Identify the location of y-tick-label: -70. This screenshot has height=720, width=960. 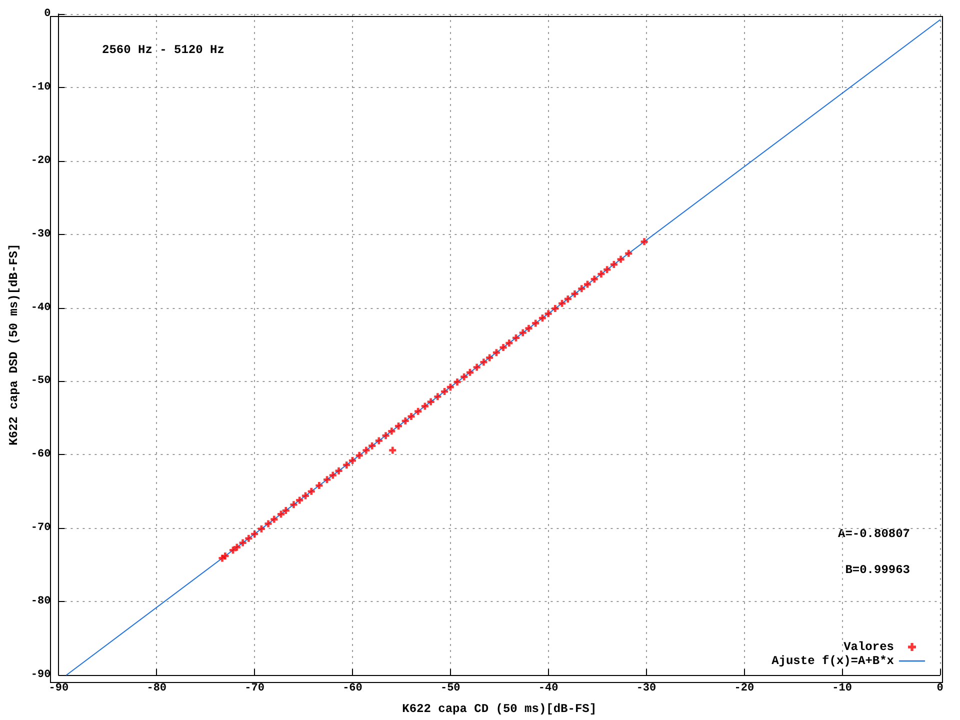
(40, 528).